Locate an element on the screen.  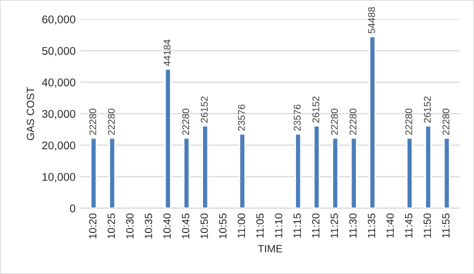
y-tick-label: 0 is located at coordinates (73, 208).